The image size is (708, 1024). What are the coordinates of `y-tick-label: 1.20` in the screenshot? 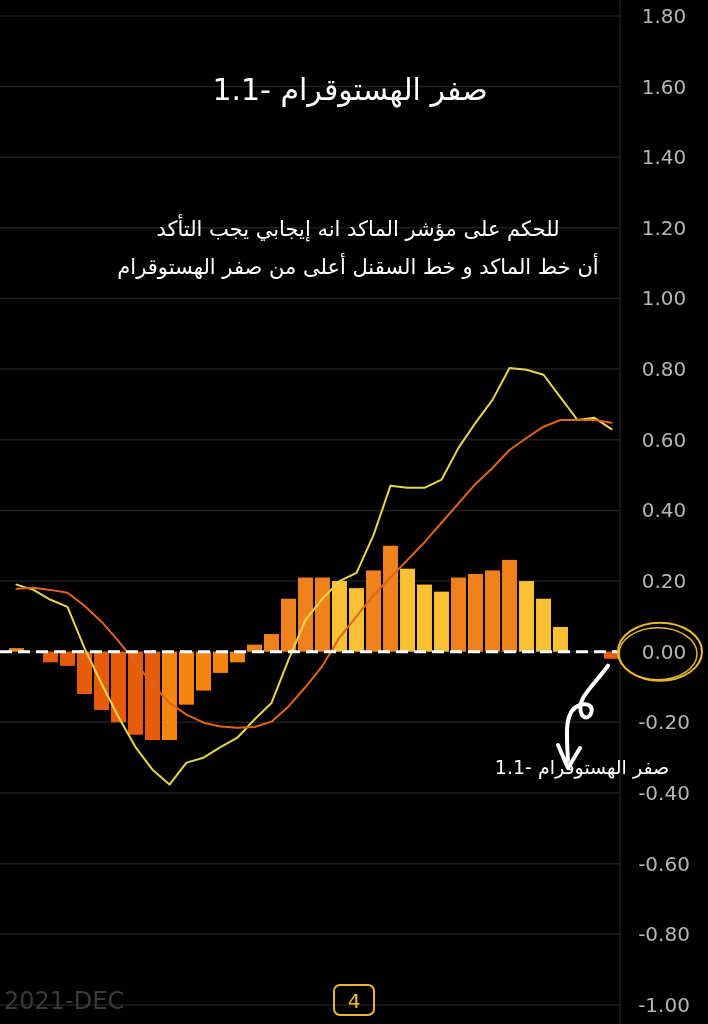 It's located at (664, 227).